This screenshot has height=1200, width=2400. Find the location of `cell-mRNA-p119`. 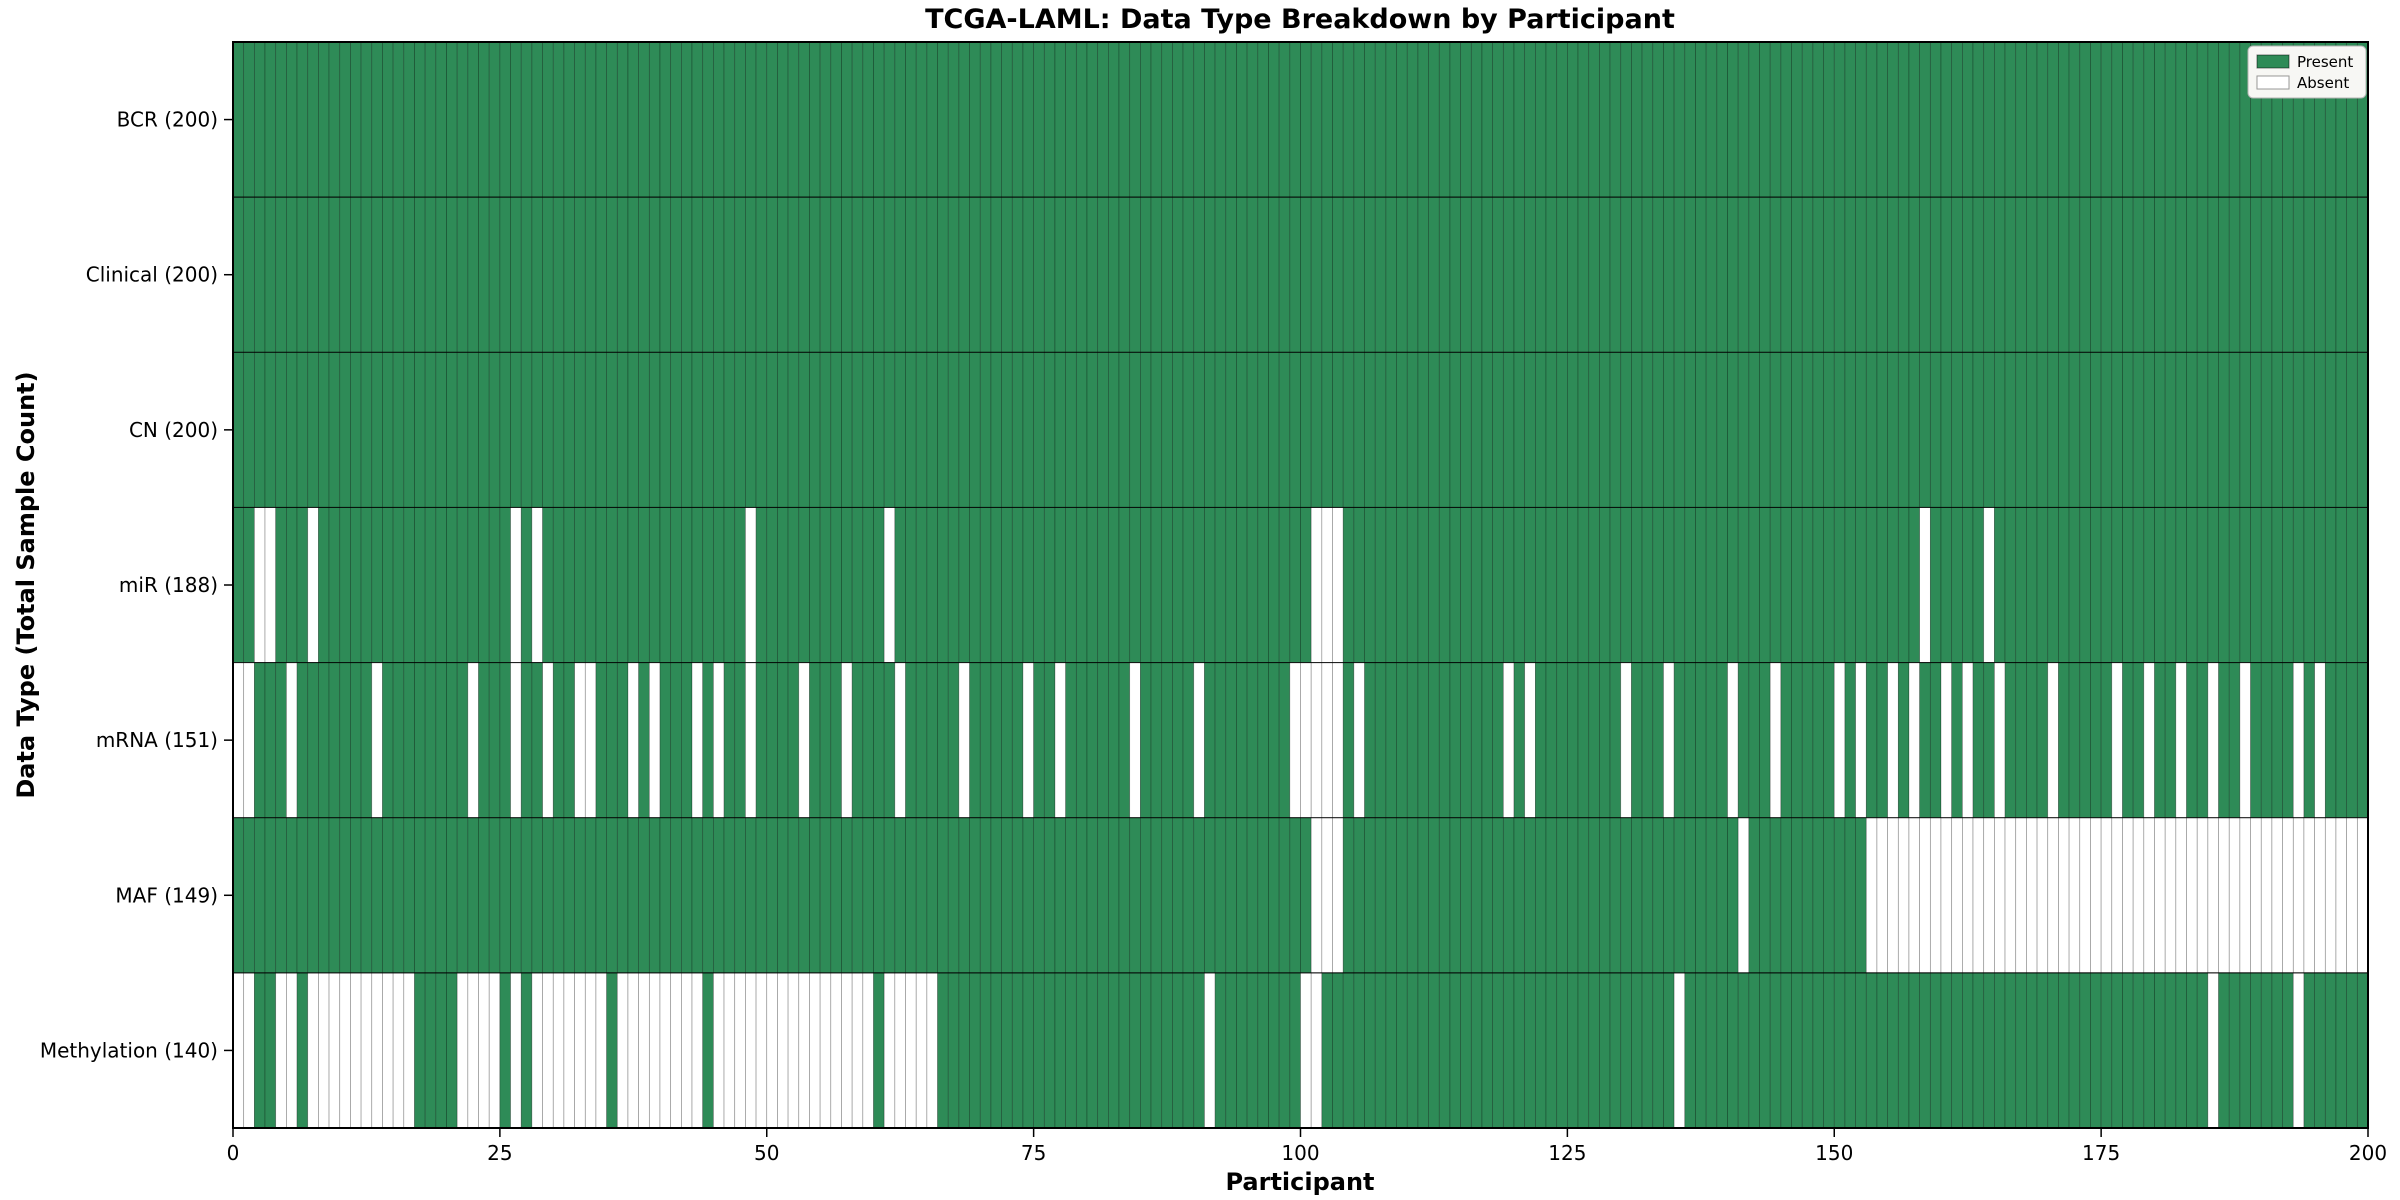

cell-mRNA-p119 is located at coordinates (1508, 740).